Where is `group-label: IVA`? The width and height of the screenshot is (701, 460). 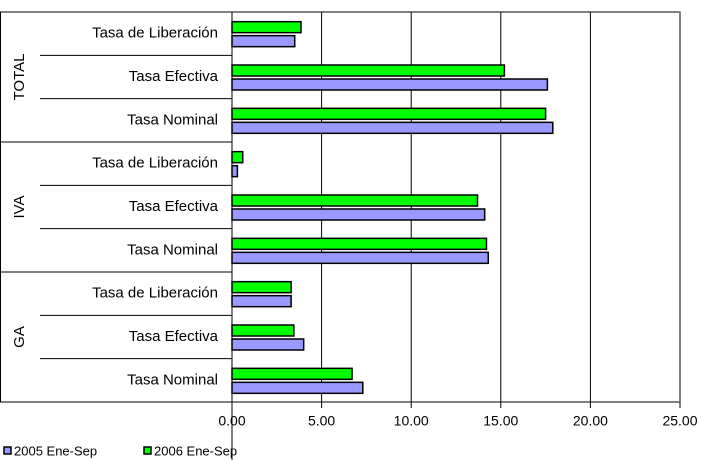
group-label: IVA is located at coordinates (19, 206).